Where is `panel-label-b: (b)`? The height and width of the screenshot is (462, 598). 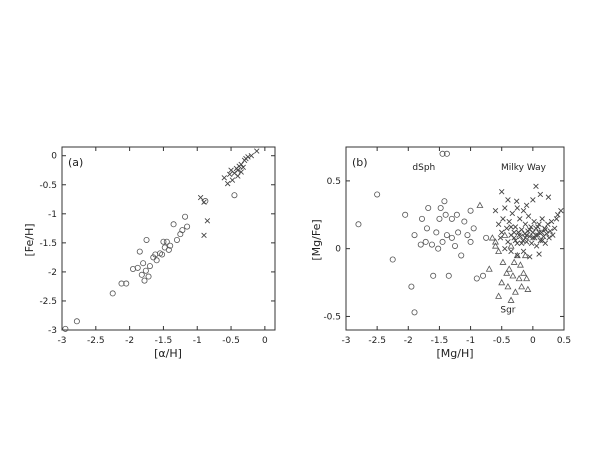 panel-label-b: (b) is located at coordinates (360, 162).